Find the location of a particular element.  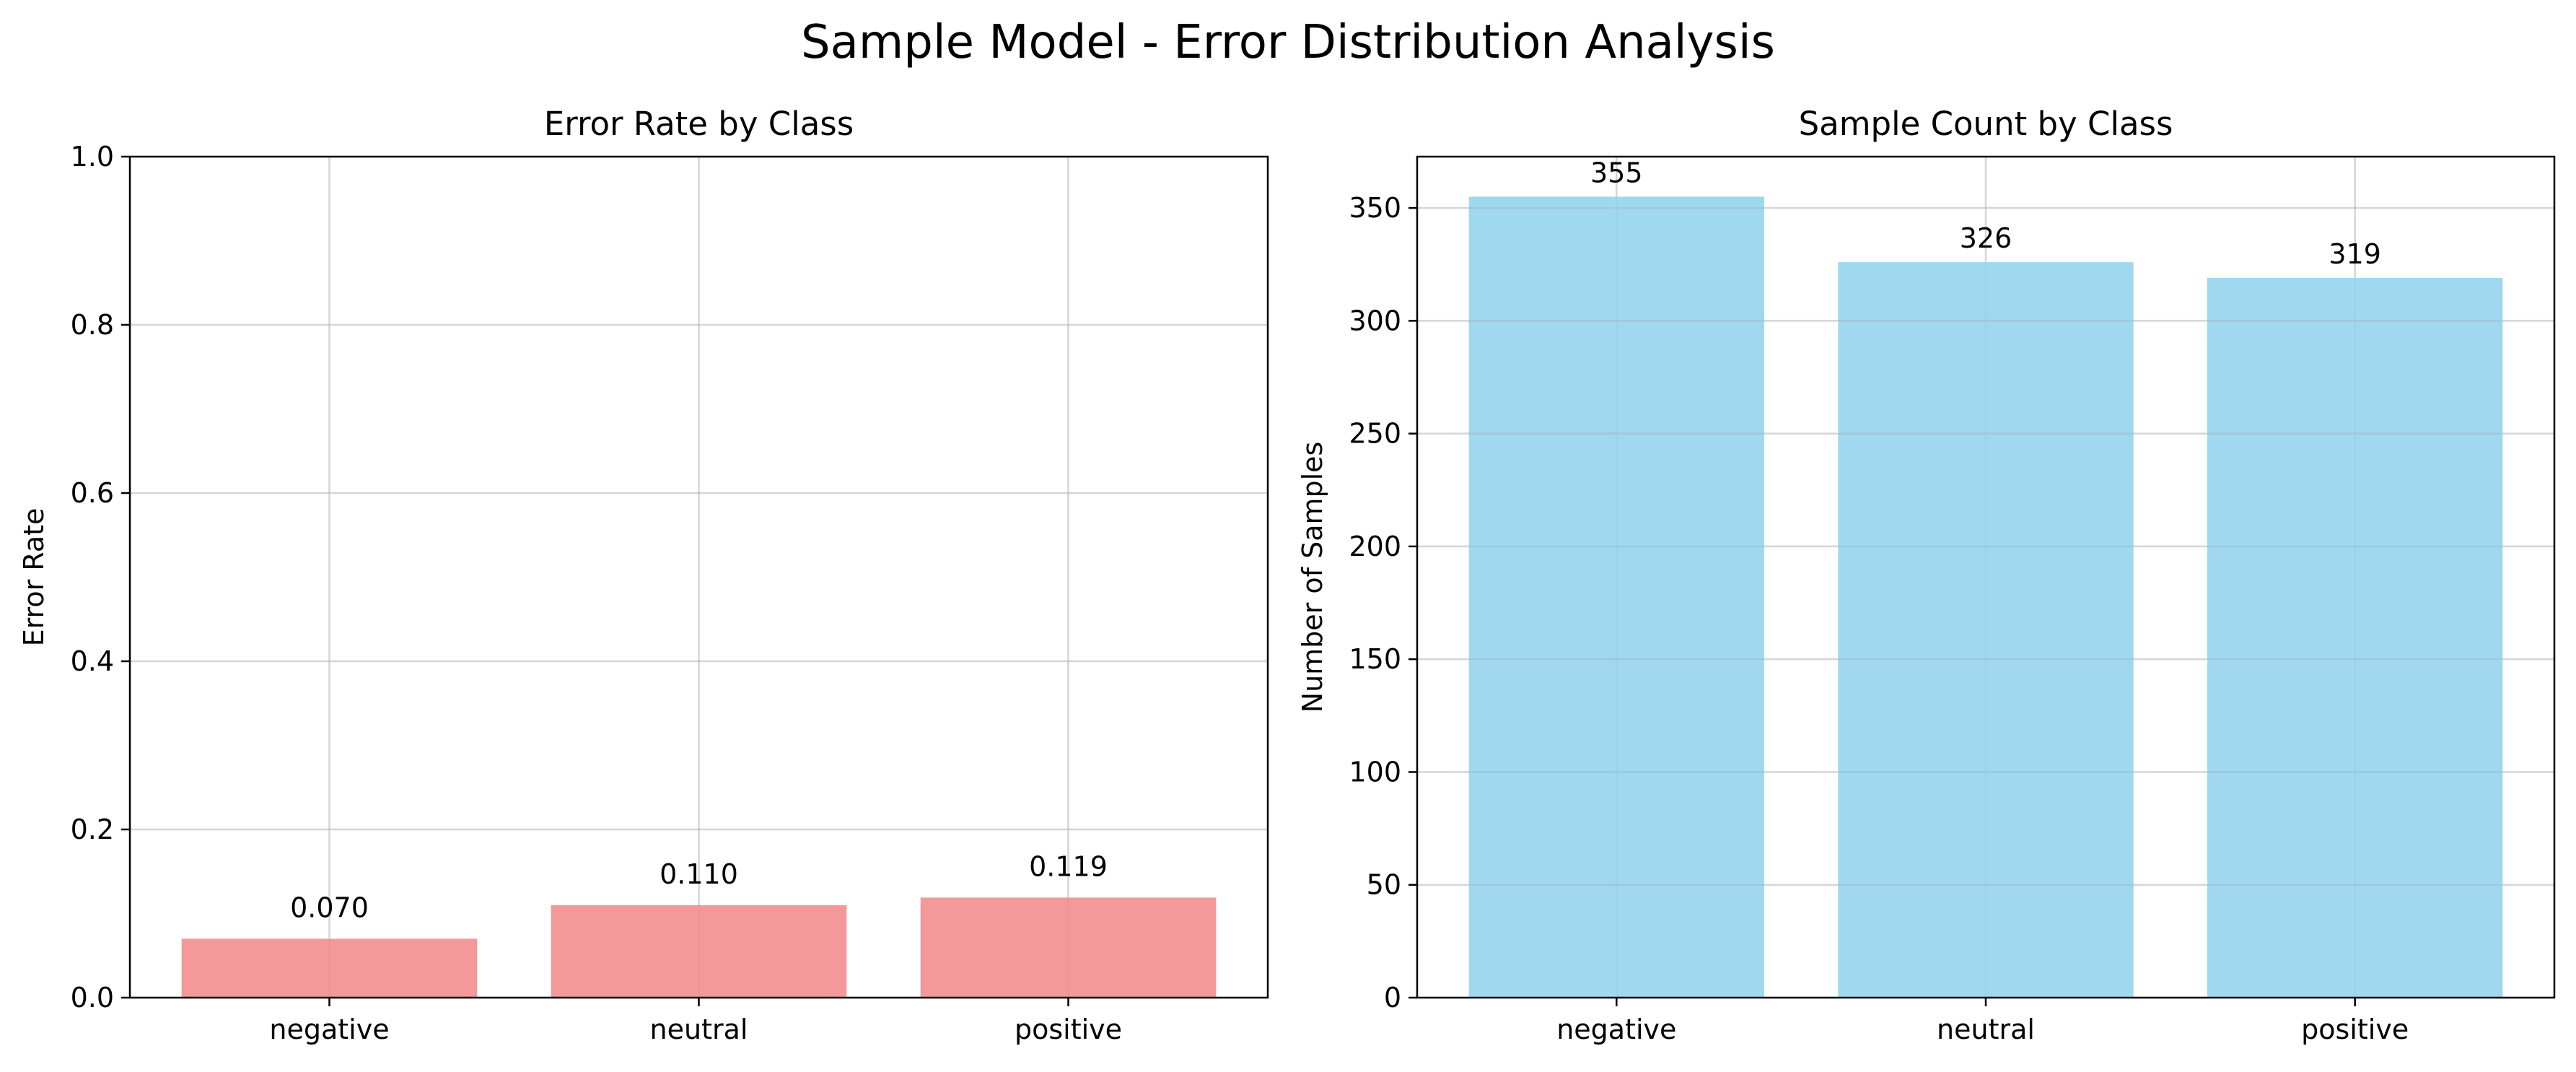

sample-count-xtick-label: positive is located at coordinates (2355, 1029).